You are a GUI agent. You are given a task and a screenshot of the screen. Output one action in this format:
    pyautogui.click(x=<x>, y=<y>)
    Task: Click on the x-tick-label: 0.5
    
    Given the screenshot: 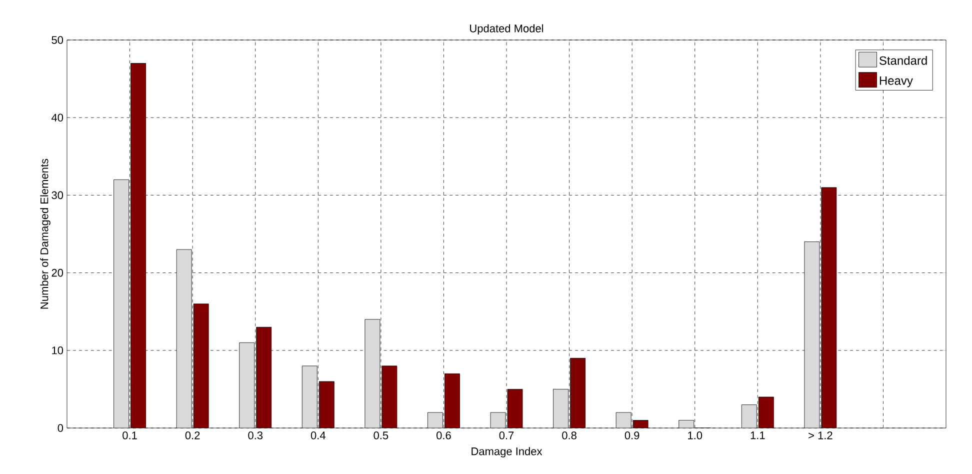 What is the action you would take?
    pyautogui.click(x=381, y=436)
    